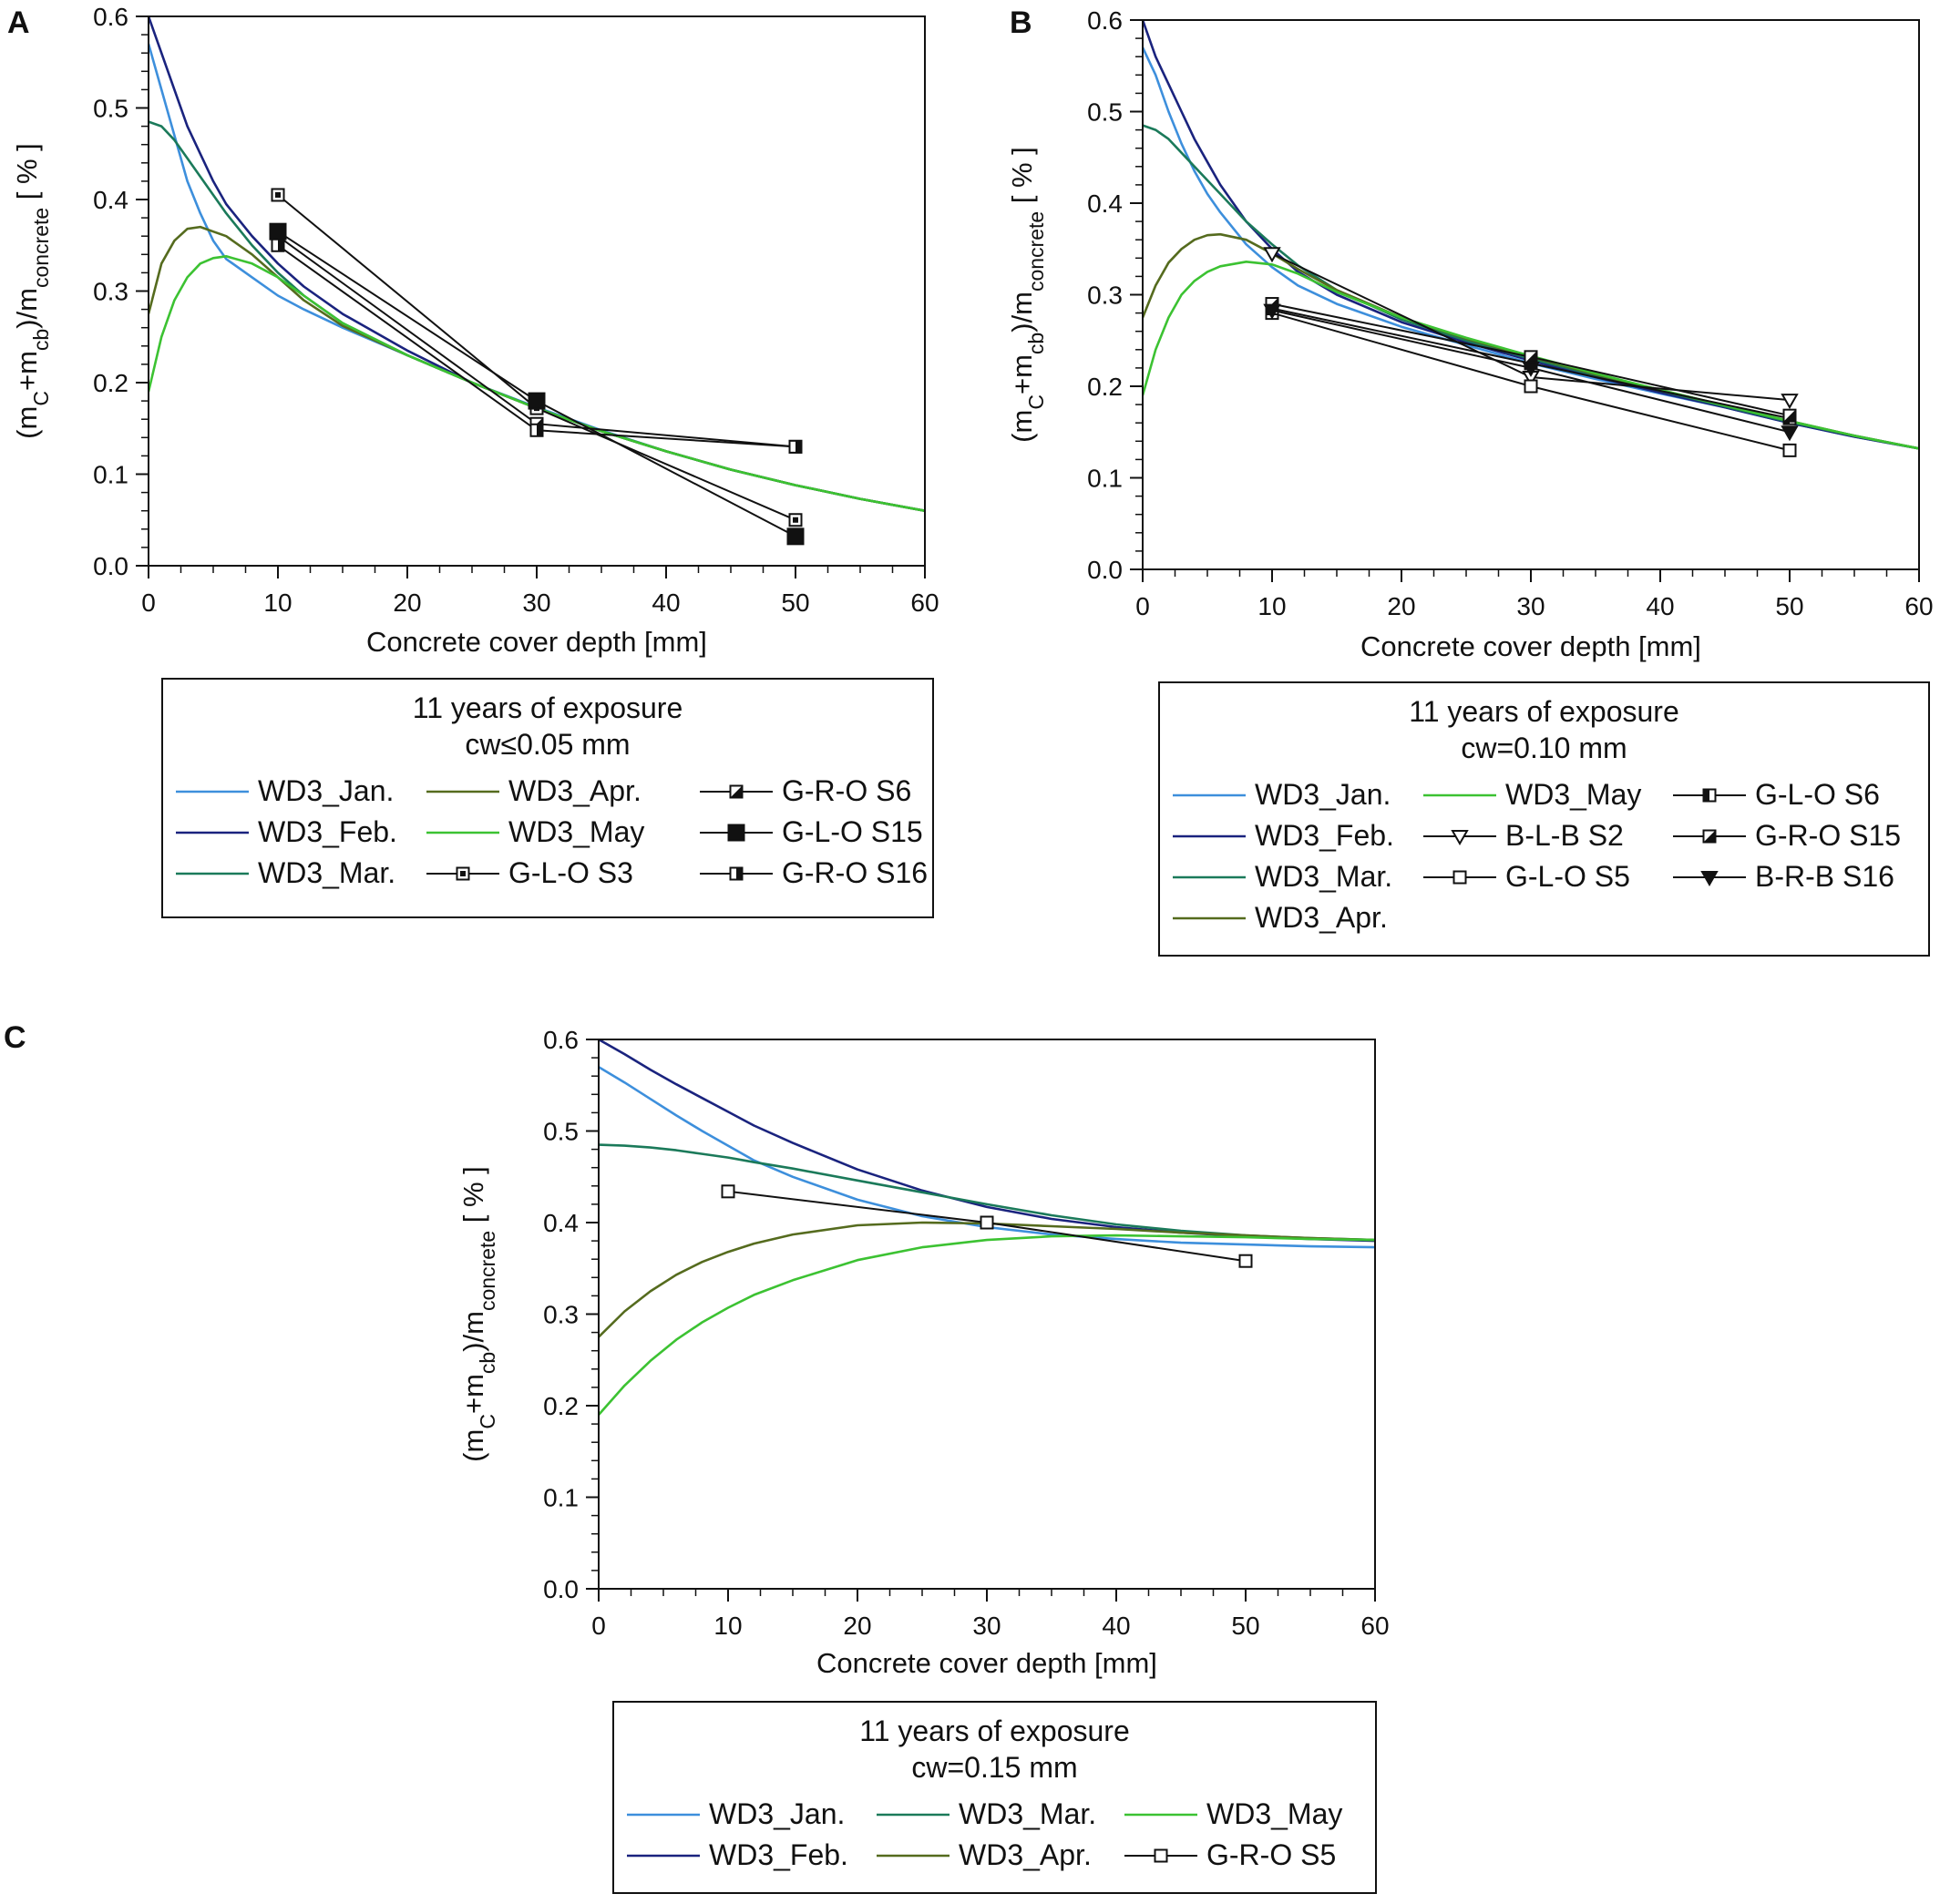 The width and height of the screenshot is (1940, 1904). What do you see at coordinates (1233, 1814) in the screenshot?
I see `legend-item-wd3-may: WD3_May` at bounding box center [1233, 1814].